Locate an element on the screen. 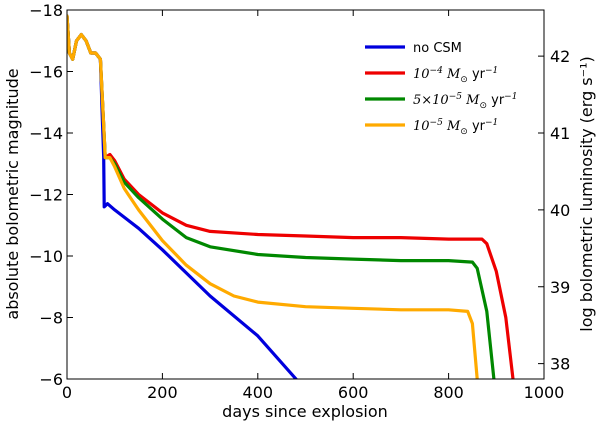  x-tick-label-5: 1000 is located at coordinates (544, 392).